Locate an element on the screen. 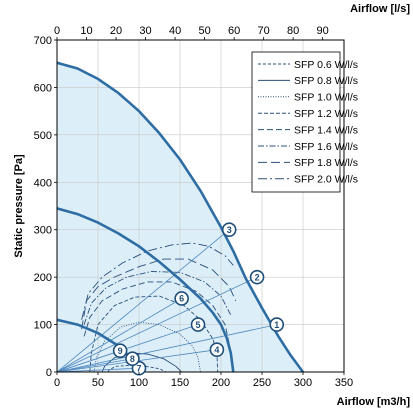  operating-point-label: 7 is located at coordinates (138, 368).